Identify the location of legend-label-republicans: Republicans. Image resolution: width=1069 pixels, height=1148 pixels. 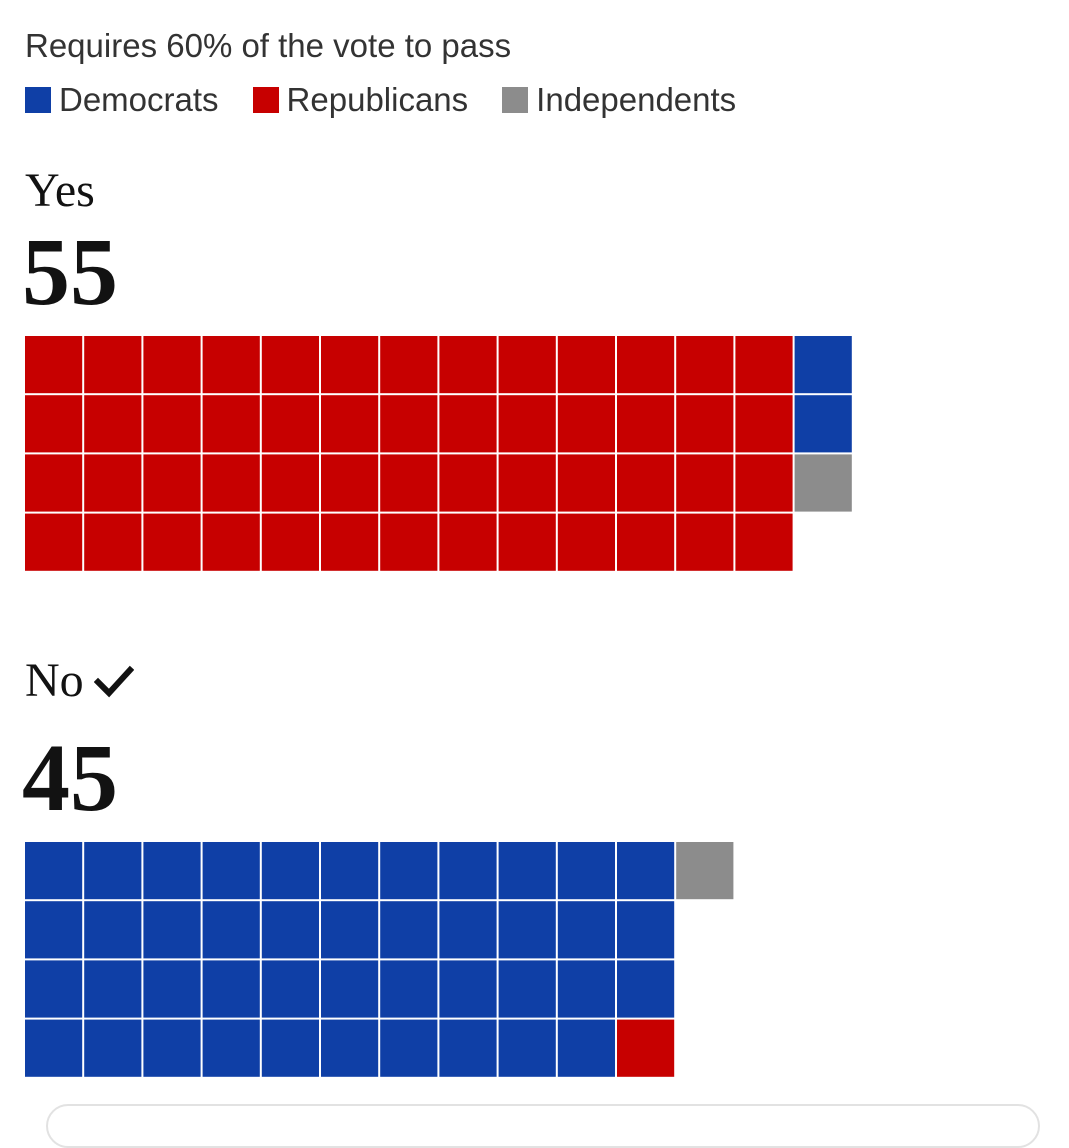
(377, 99).